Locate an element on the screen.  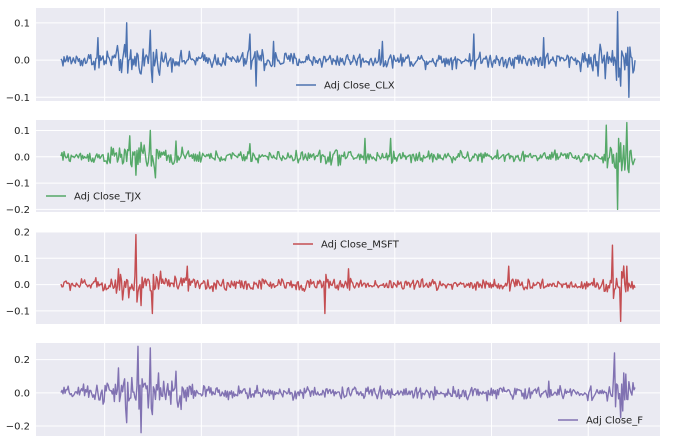
legend: Adj Close_CLX is located at coordinates (345, 86).